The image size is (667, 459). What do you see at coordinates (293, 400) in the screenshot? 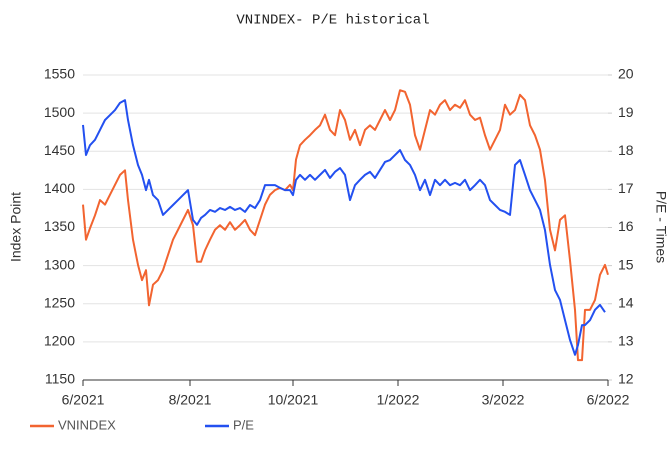
I see `x-tick-label: 10/2021` at bounding box center [293, 400].